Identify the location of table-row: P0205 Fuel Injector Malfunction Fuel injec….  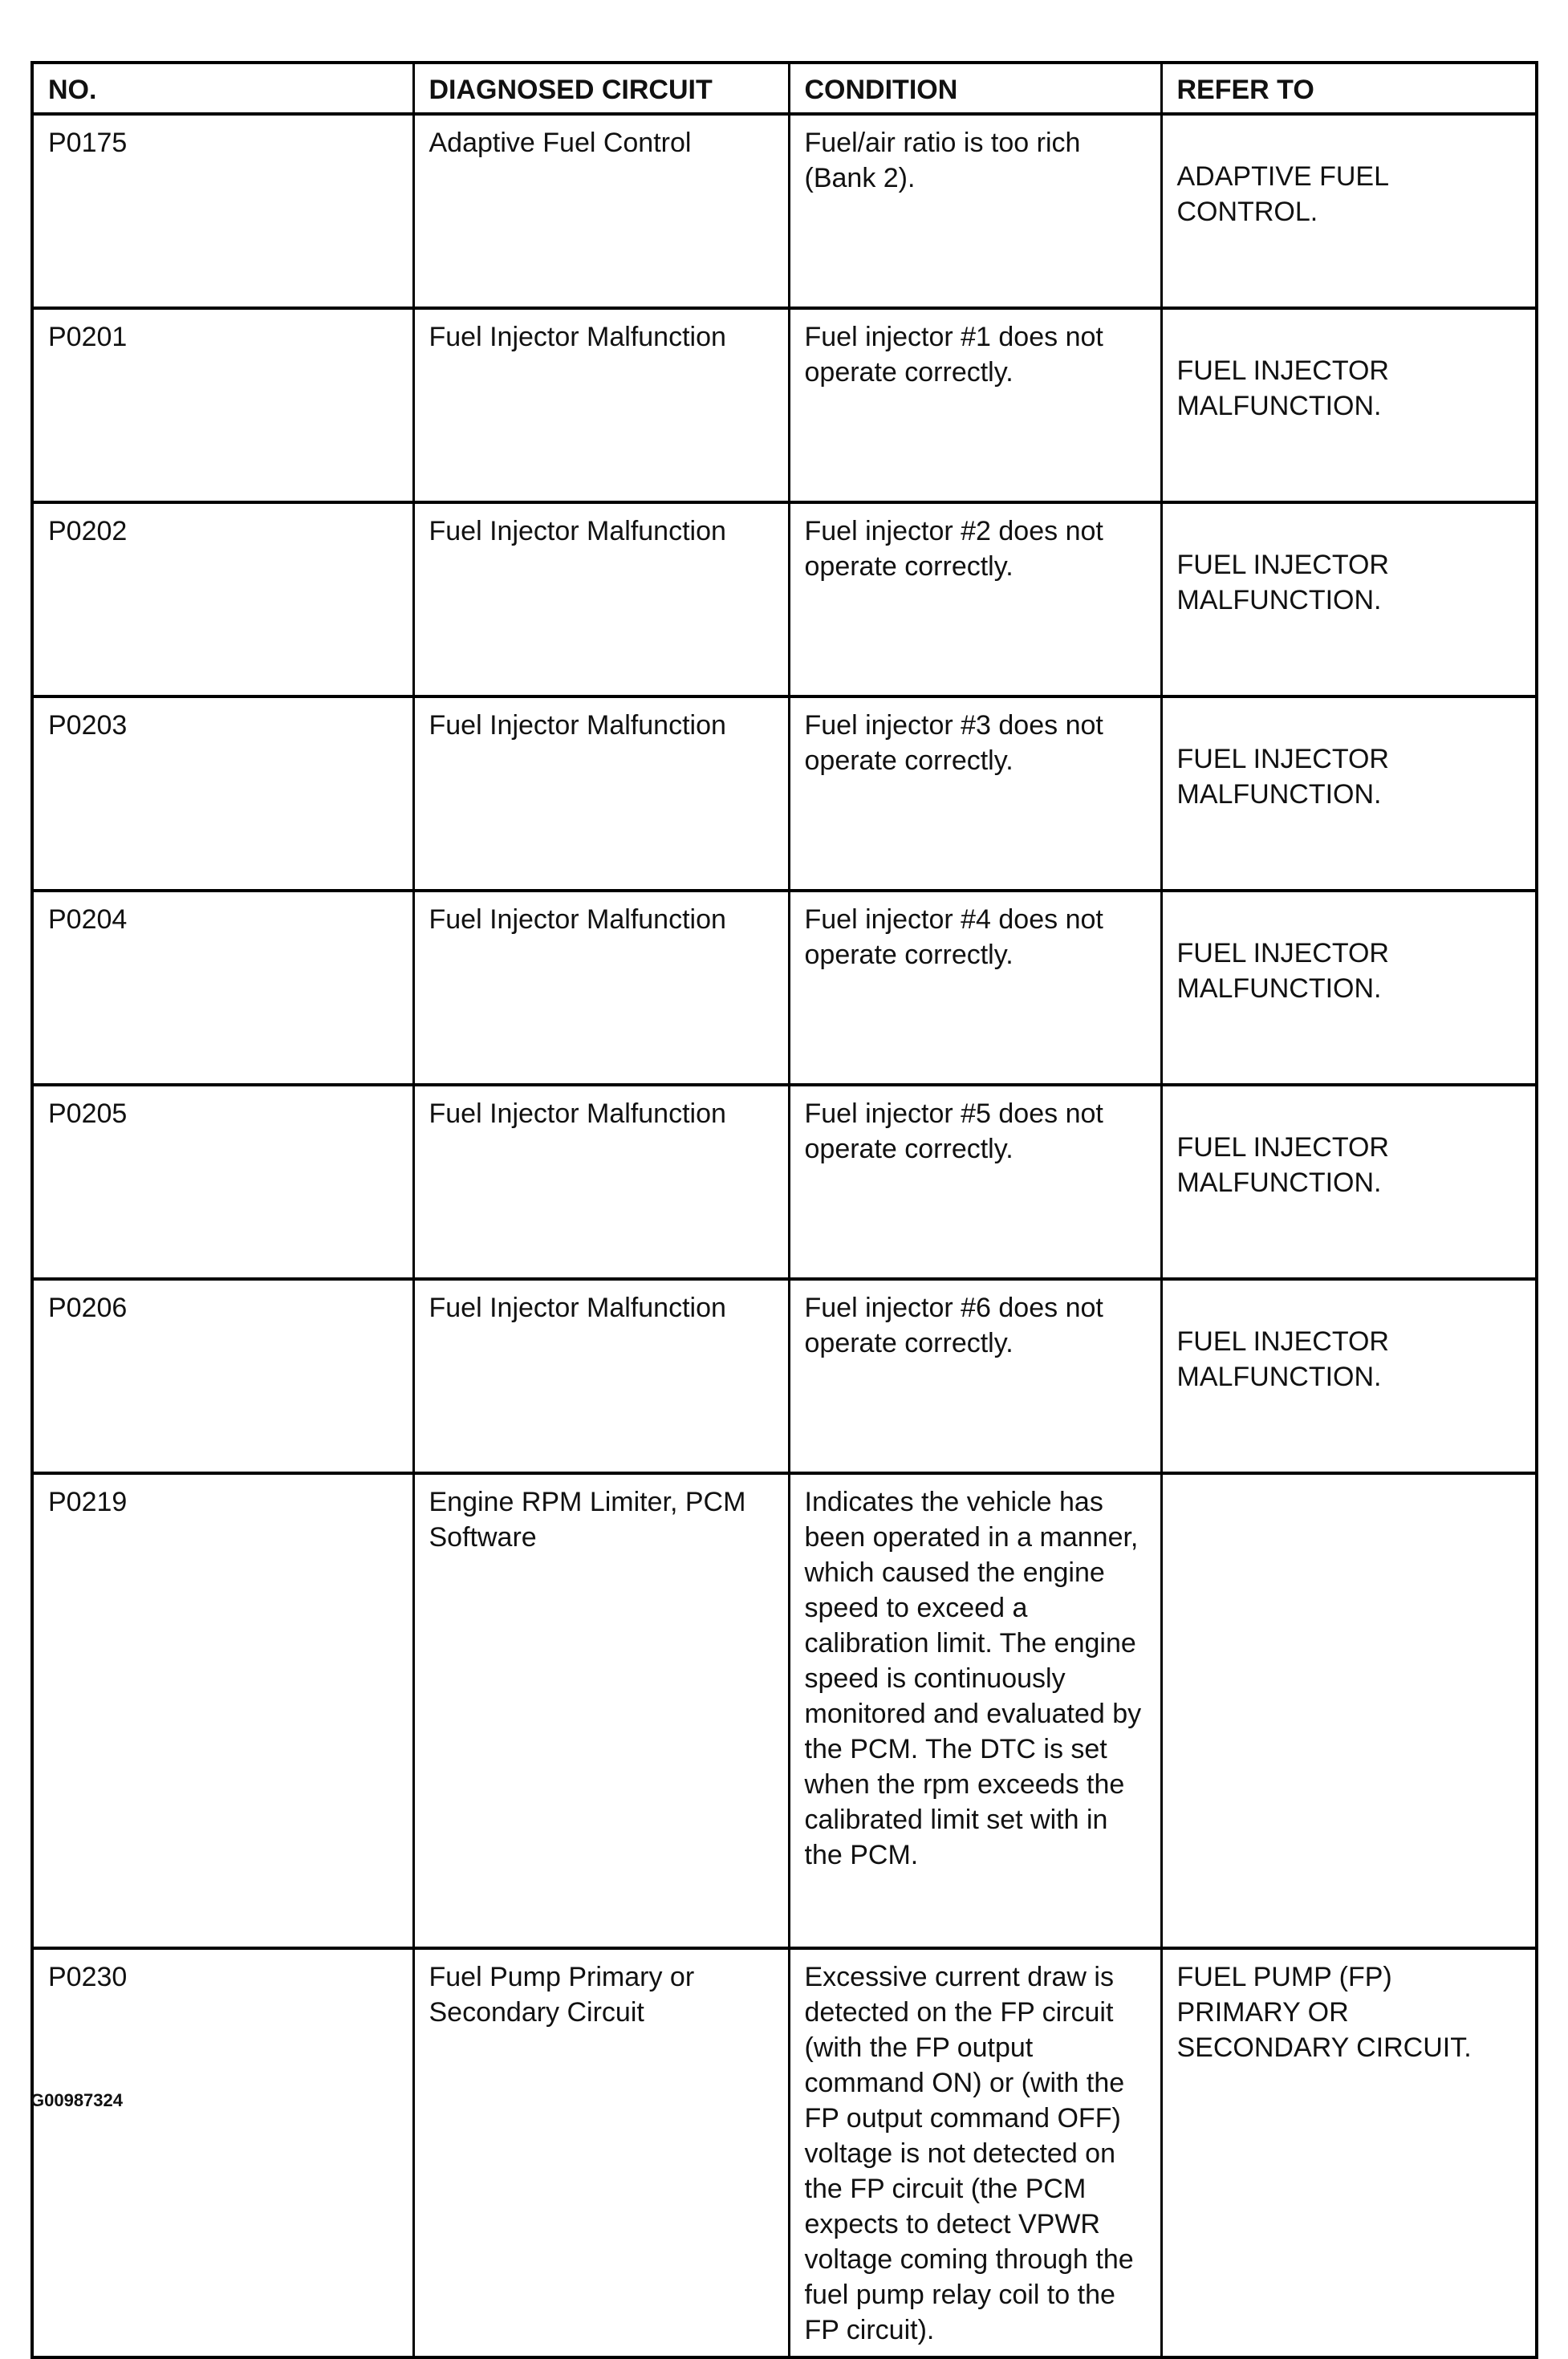
(784, 1182).